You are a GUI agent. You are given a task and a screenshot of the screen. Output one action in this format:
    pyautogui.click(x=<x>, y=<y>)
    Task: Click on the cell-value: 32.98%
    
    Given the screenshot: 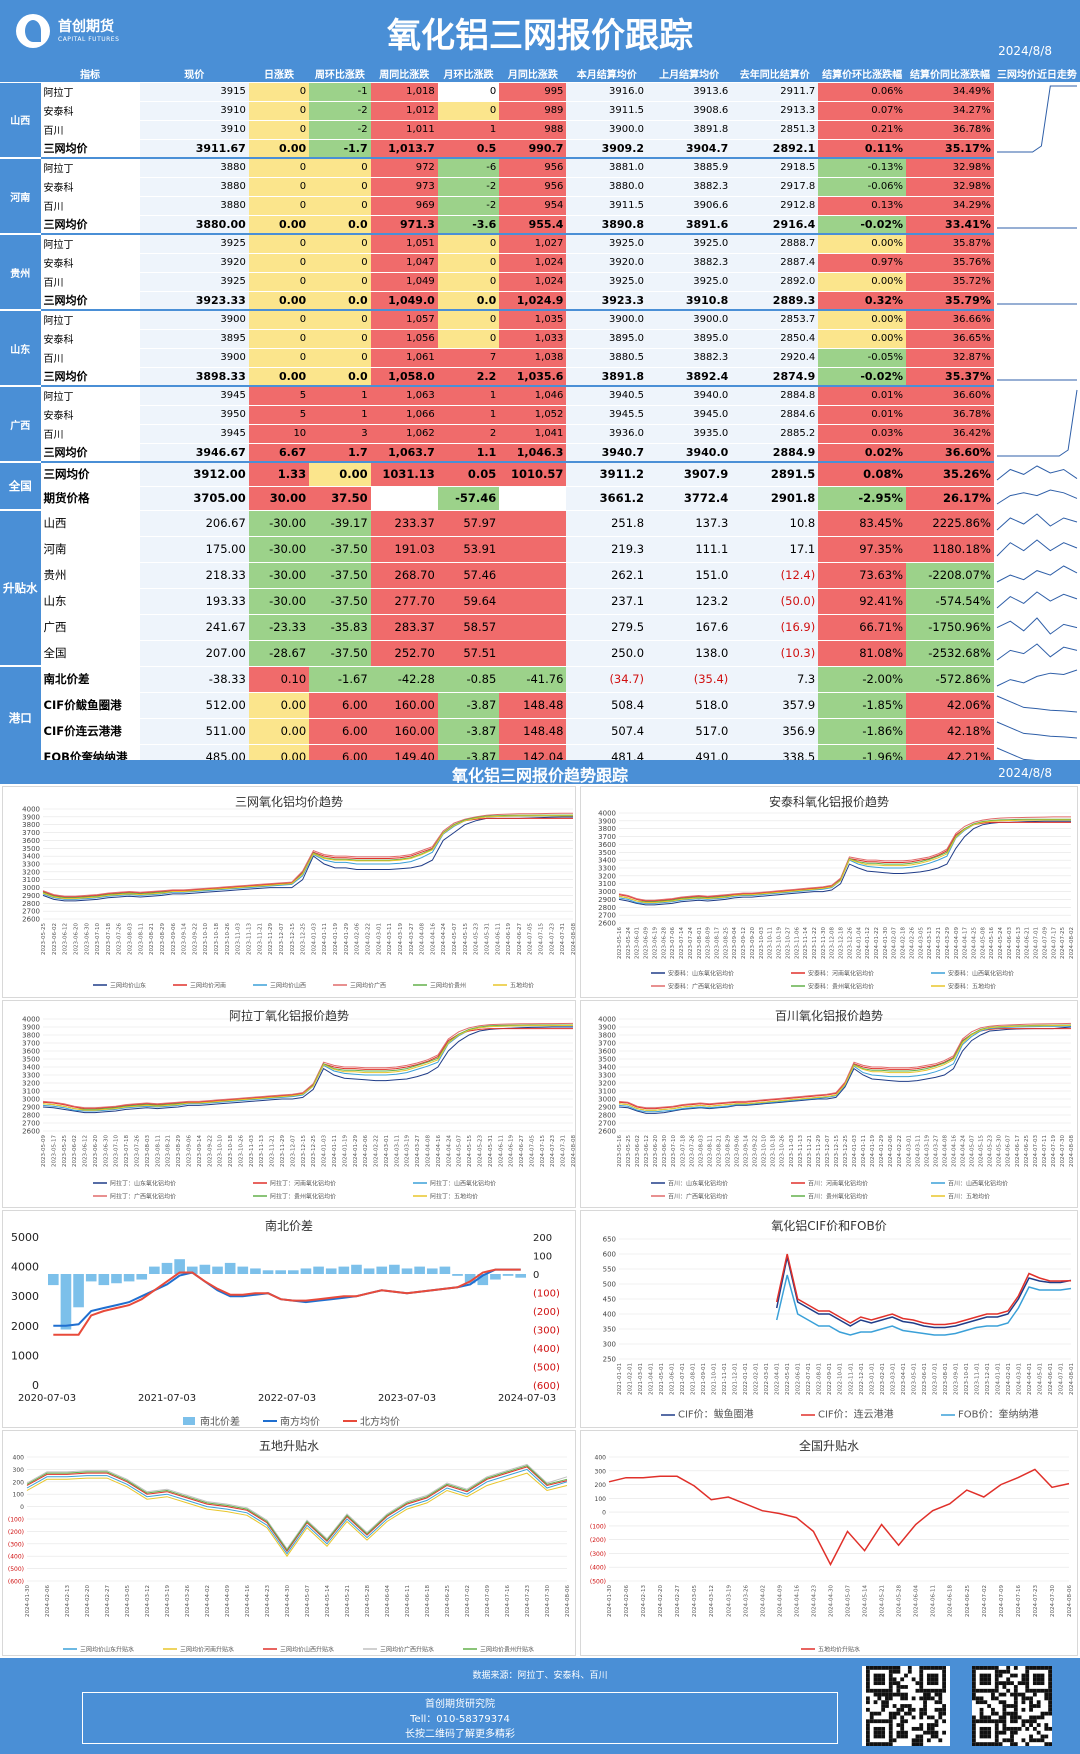 What is the action you would take?
    pyautogui.click(x=950, y=187)
    